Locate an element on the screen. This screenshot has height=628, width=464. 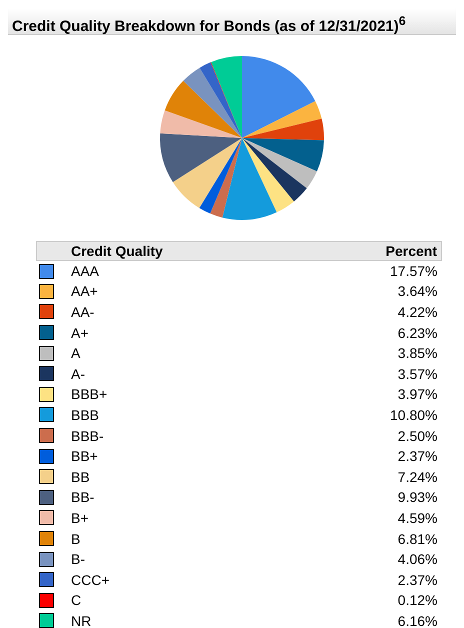
legend-label: AA- is located at coordinates (83, 312).